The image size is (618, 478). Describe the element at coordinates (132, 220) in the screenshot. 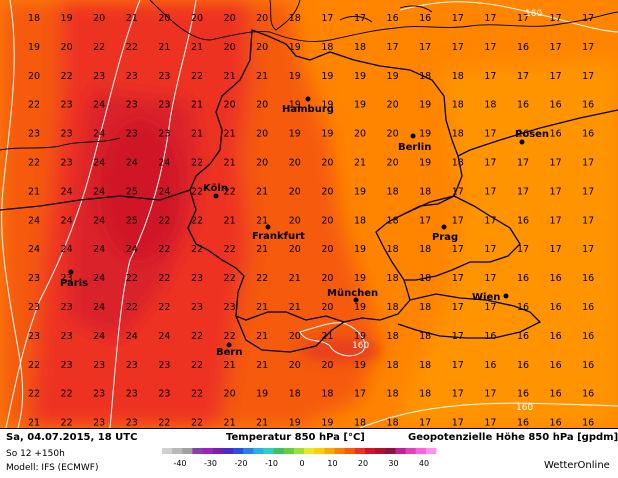

I see `temperature-value: 25` at that location.